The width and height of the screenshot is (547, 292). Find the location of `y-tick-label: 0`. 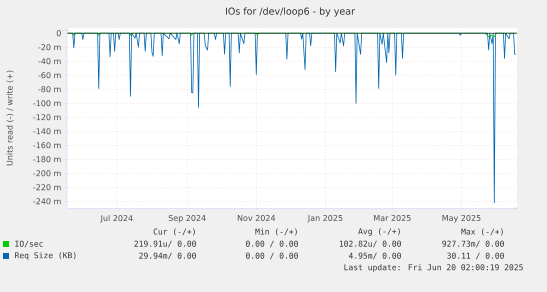

y-tick-label: 0 is located at coordinates (58, 33).